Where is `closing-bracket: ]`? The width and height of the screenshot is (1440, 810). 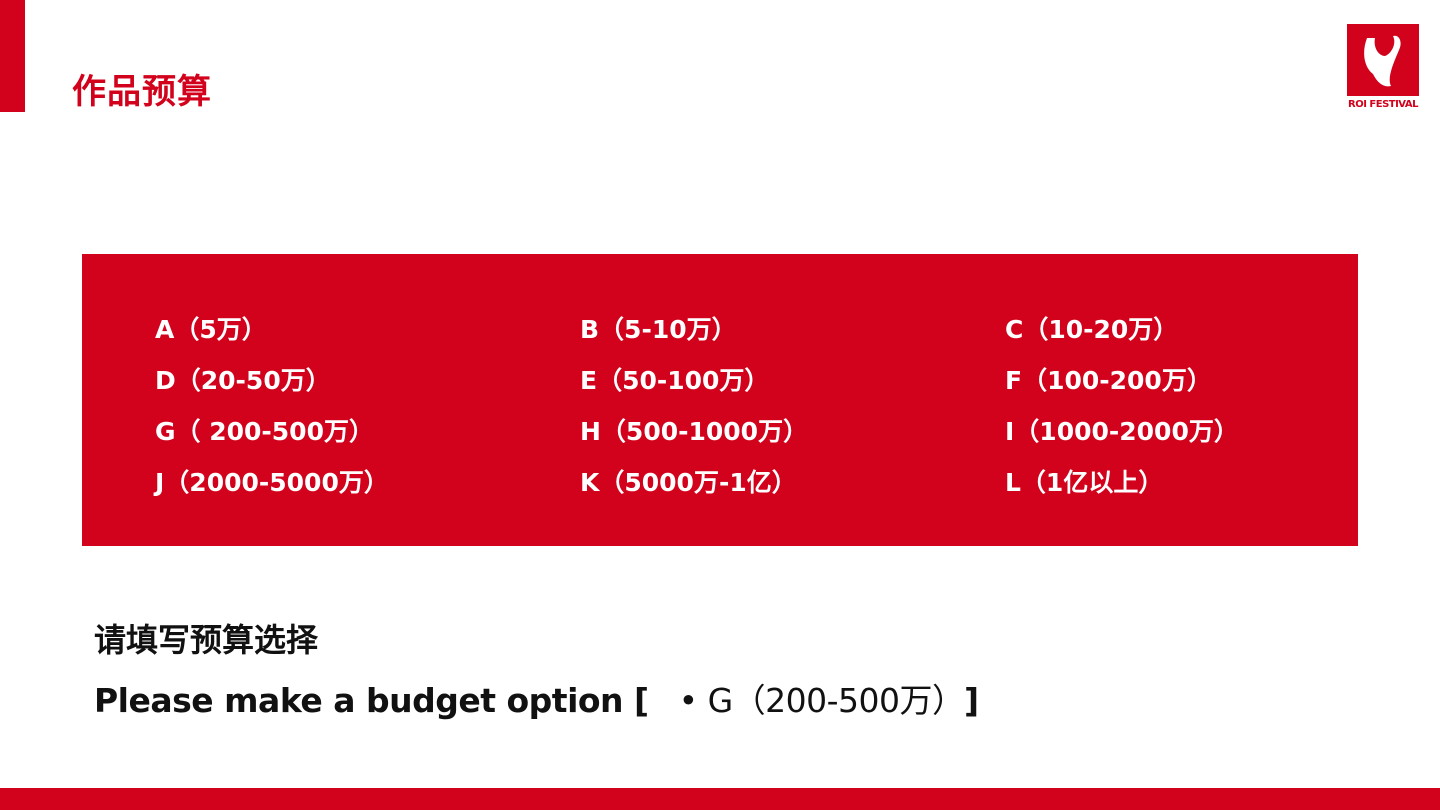
closing-bracket: ] is located at coordinates (971, 700).